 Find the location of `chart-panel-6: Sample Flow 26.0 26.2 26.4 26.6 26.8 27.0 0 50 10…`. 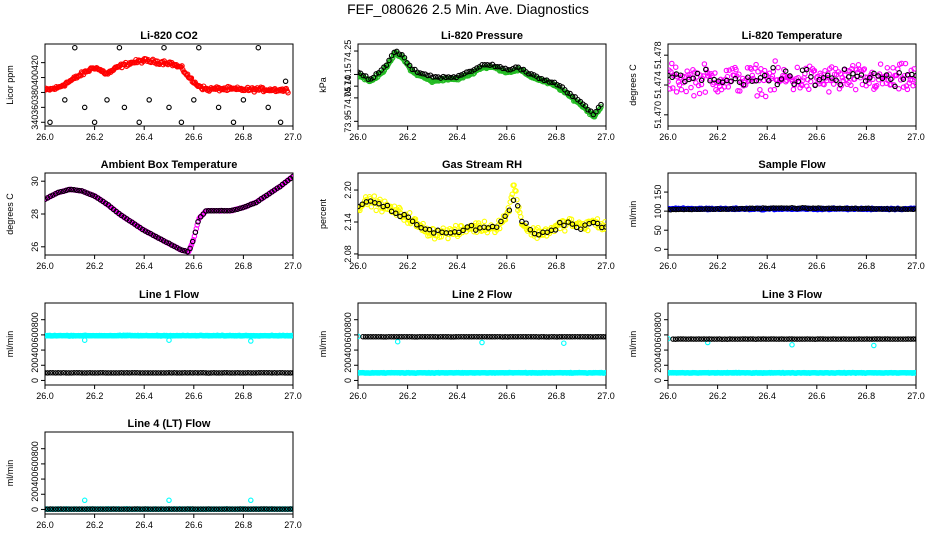

chart-panel-6: Sample Flow 26.0 26.2 26.4 26.6 26.8 27.0 0 50 10… is located at coordinates (776, 215).